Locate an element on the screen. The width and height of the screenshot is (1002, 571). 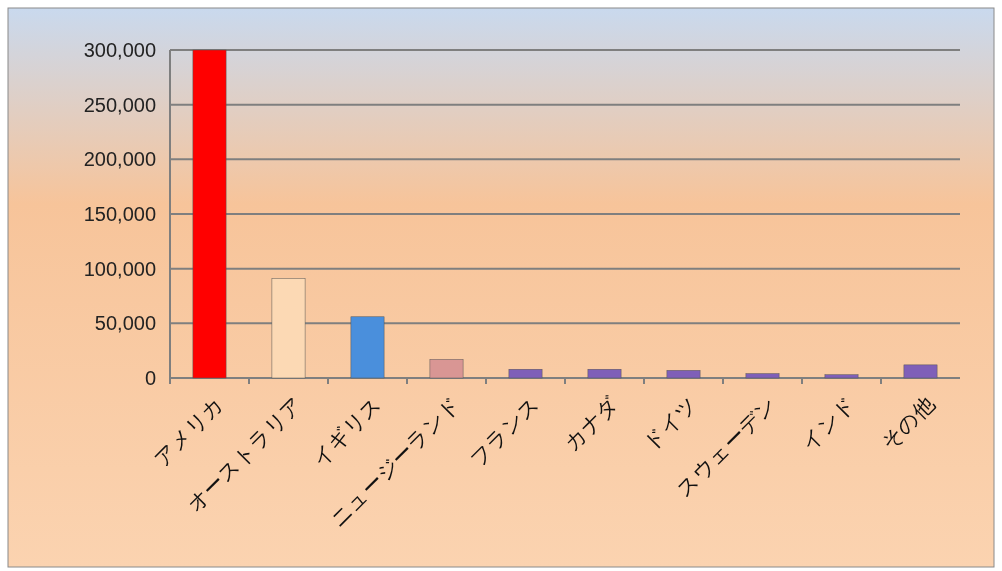
x-tick-label: カナダ is located at coordinates (591, 423).